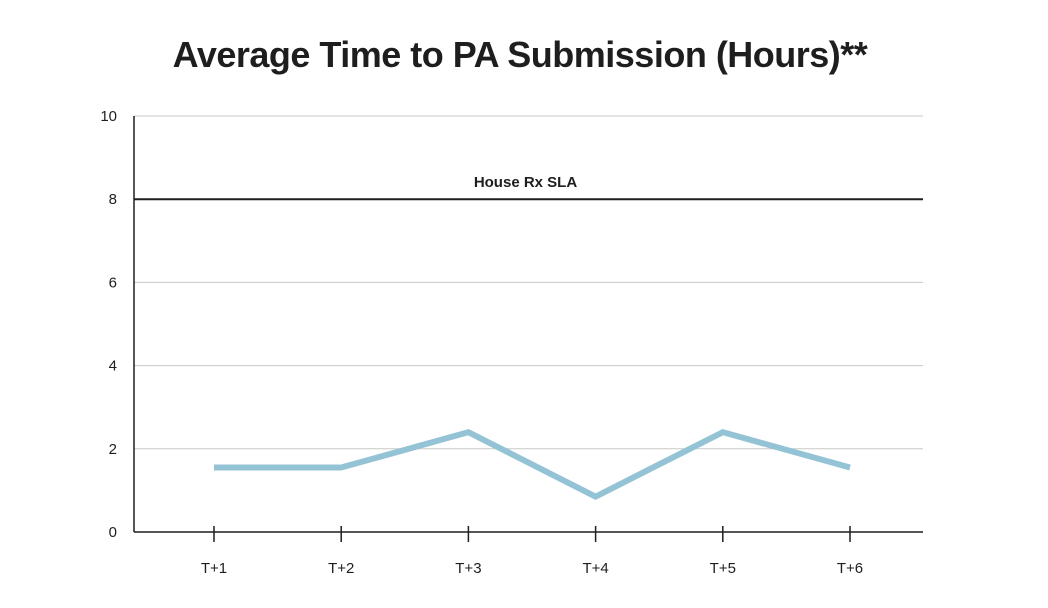 The height and width of the screenshot is (608, 1048). I want to click on y-tick-label: 10, so click(108, 116).